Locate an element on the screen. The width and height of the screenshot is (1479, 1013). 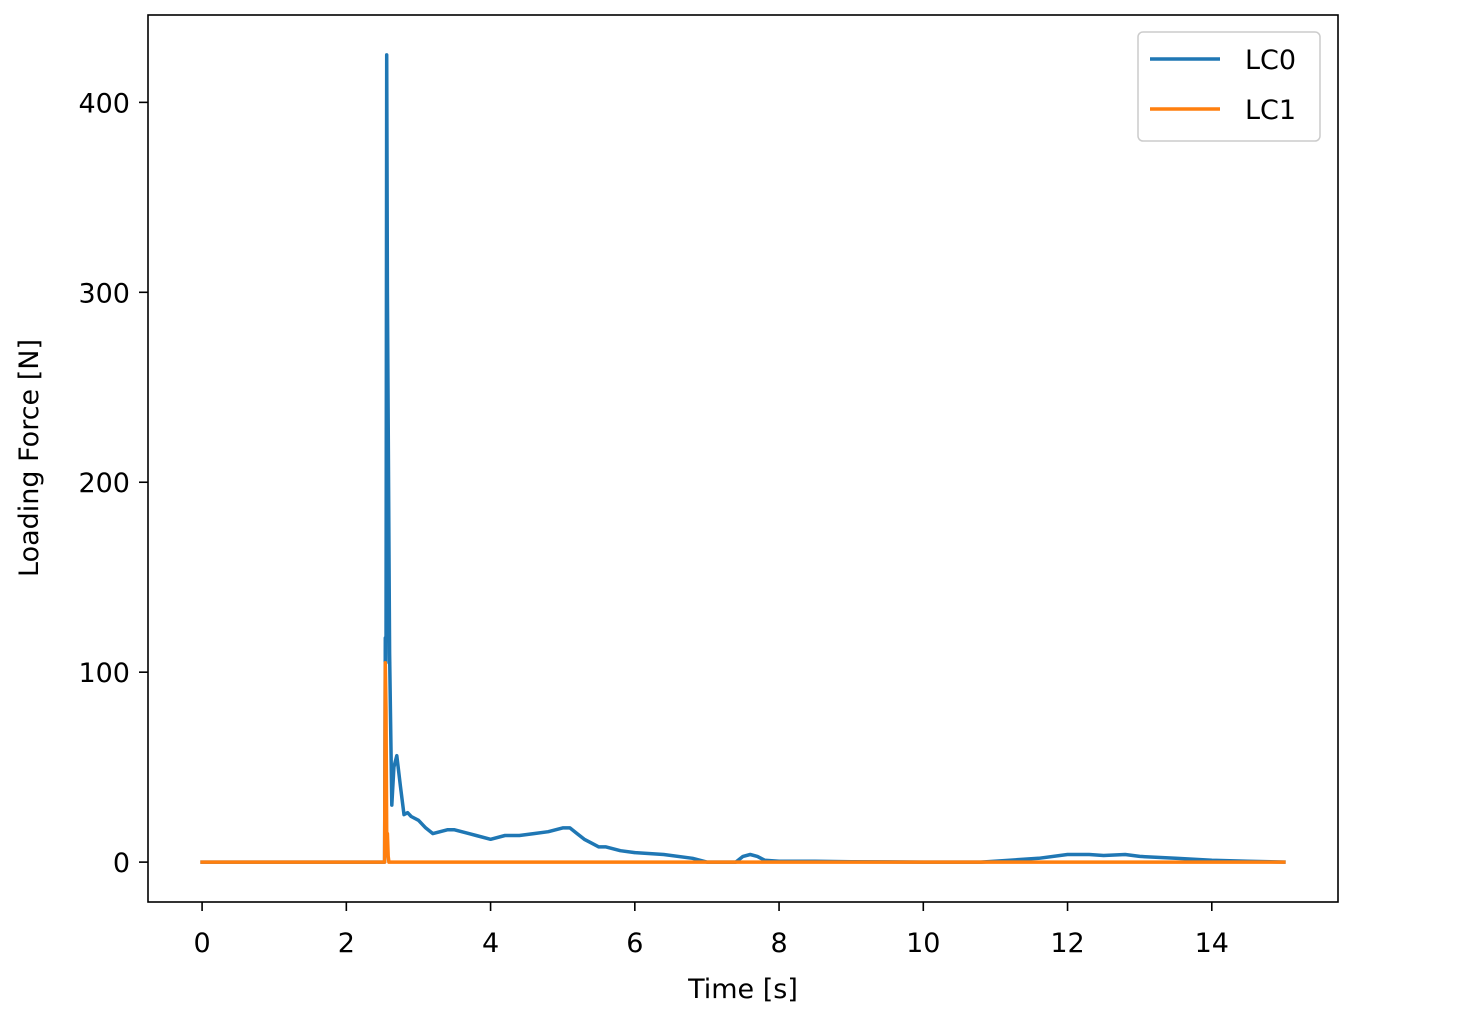
legend-label-lc0: LC0 is located at coordinates (1270, 60).